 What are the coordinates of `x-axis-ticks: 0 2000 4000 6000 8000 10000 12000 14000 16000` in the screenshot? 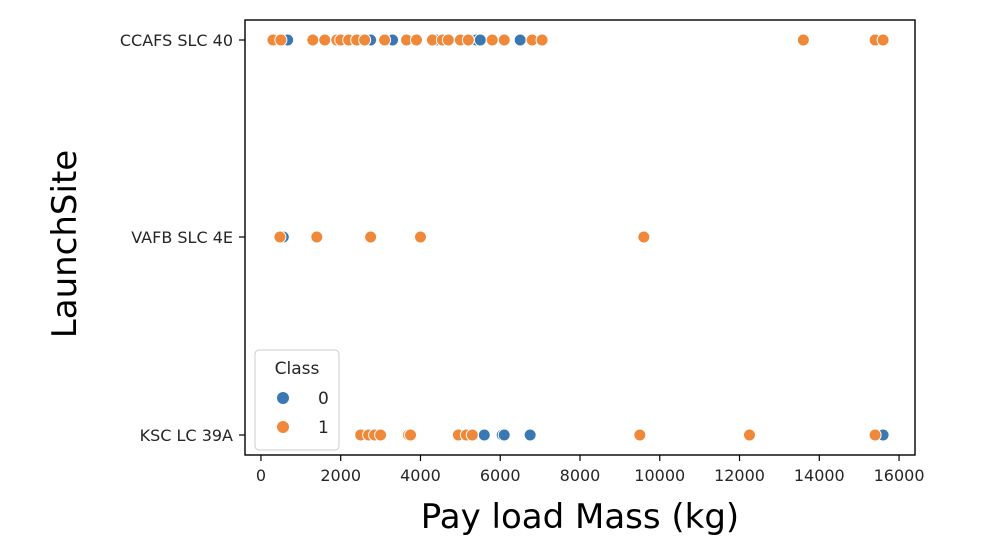 It's located at (590, 470).